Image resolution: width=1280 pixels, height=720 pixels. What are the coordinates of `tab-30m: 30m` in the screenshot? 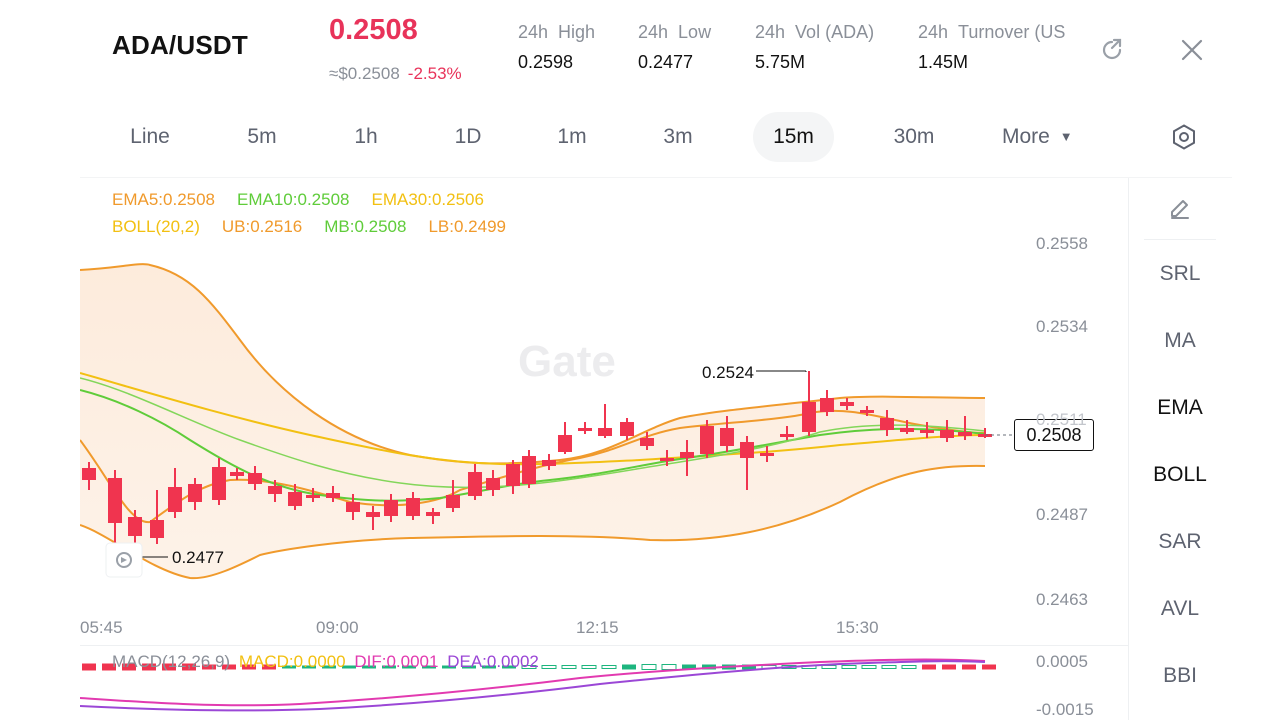 It's located at (914, 136).